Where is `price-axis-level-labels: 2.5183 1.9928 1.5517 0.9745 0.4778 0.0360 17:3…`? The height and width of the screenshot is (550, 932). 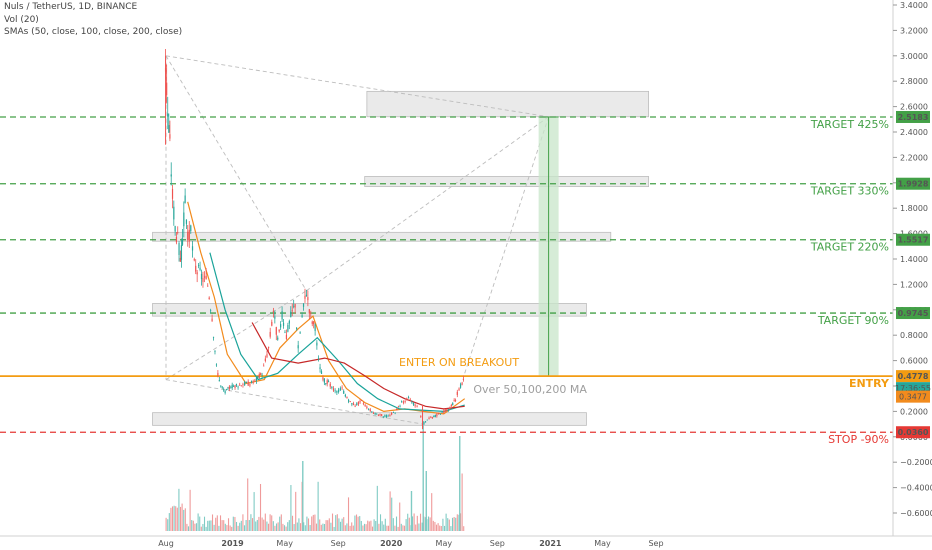 price-axis-level-labels: 2.5183 1.9928 1.5517 0.9745 0.4778 0.0360 17:3… is located at coordinates (913, 274).